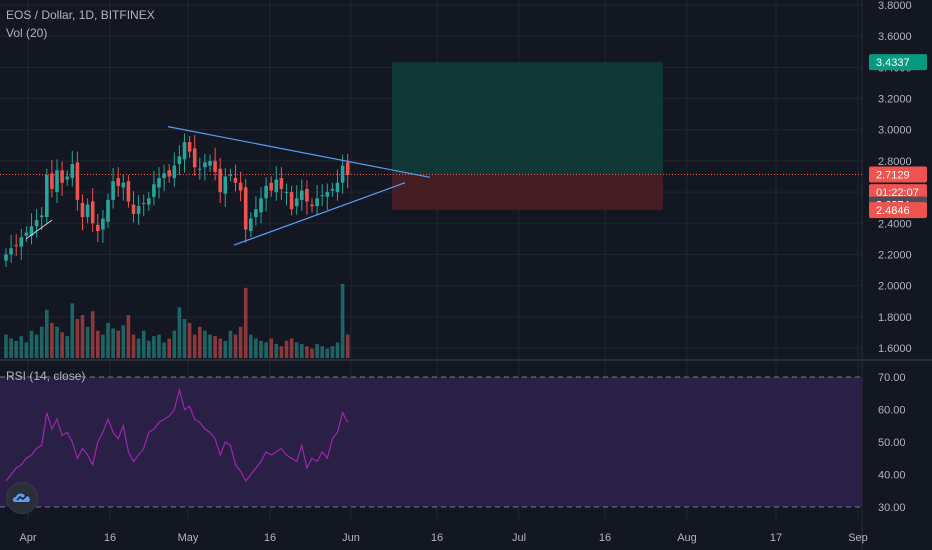  What do you see at coordinates (519, 538) in the screenshot?
I see `time-tick-label: Jul` at bounding box center [519, 538].